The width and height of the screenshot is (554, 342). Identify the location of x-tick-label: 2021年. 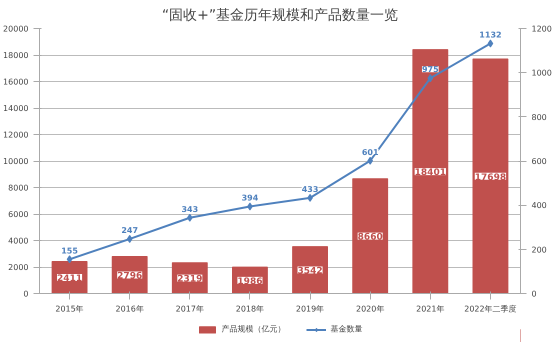
(430, 309).